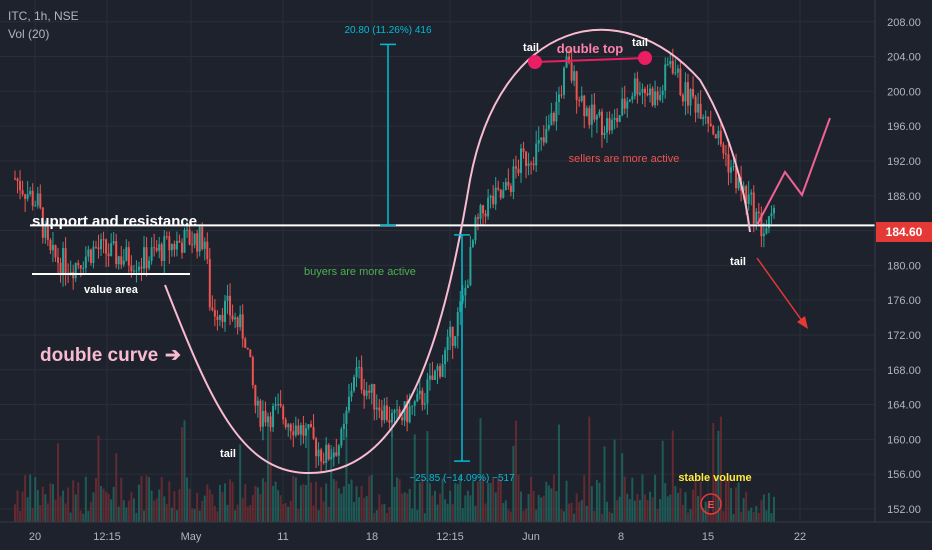  Describe the element at coordinates (904, 371) in the screenshot. I see `y-tick-label: 168.00` at that location.